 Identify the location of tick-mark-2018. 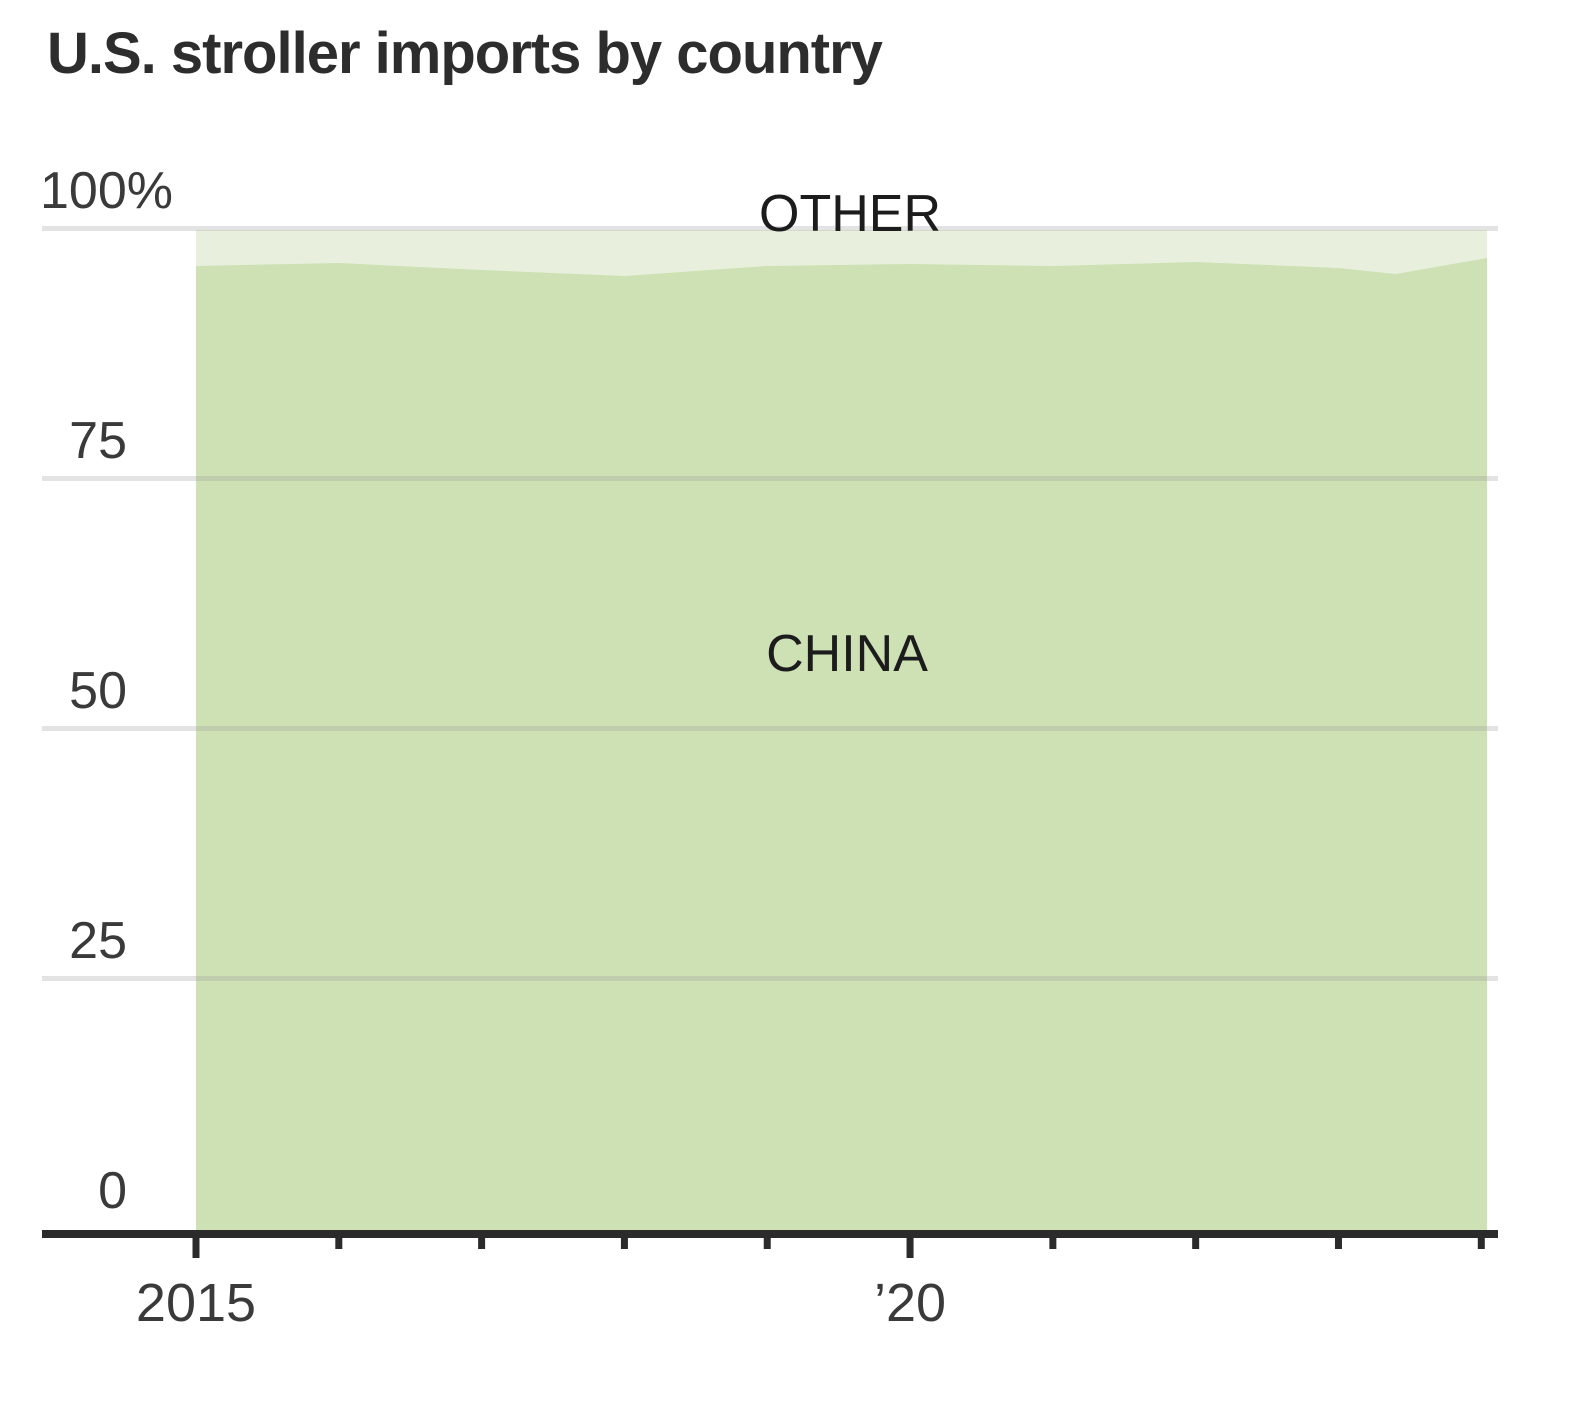
(624, 1243).